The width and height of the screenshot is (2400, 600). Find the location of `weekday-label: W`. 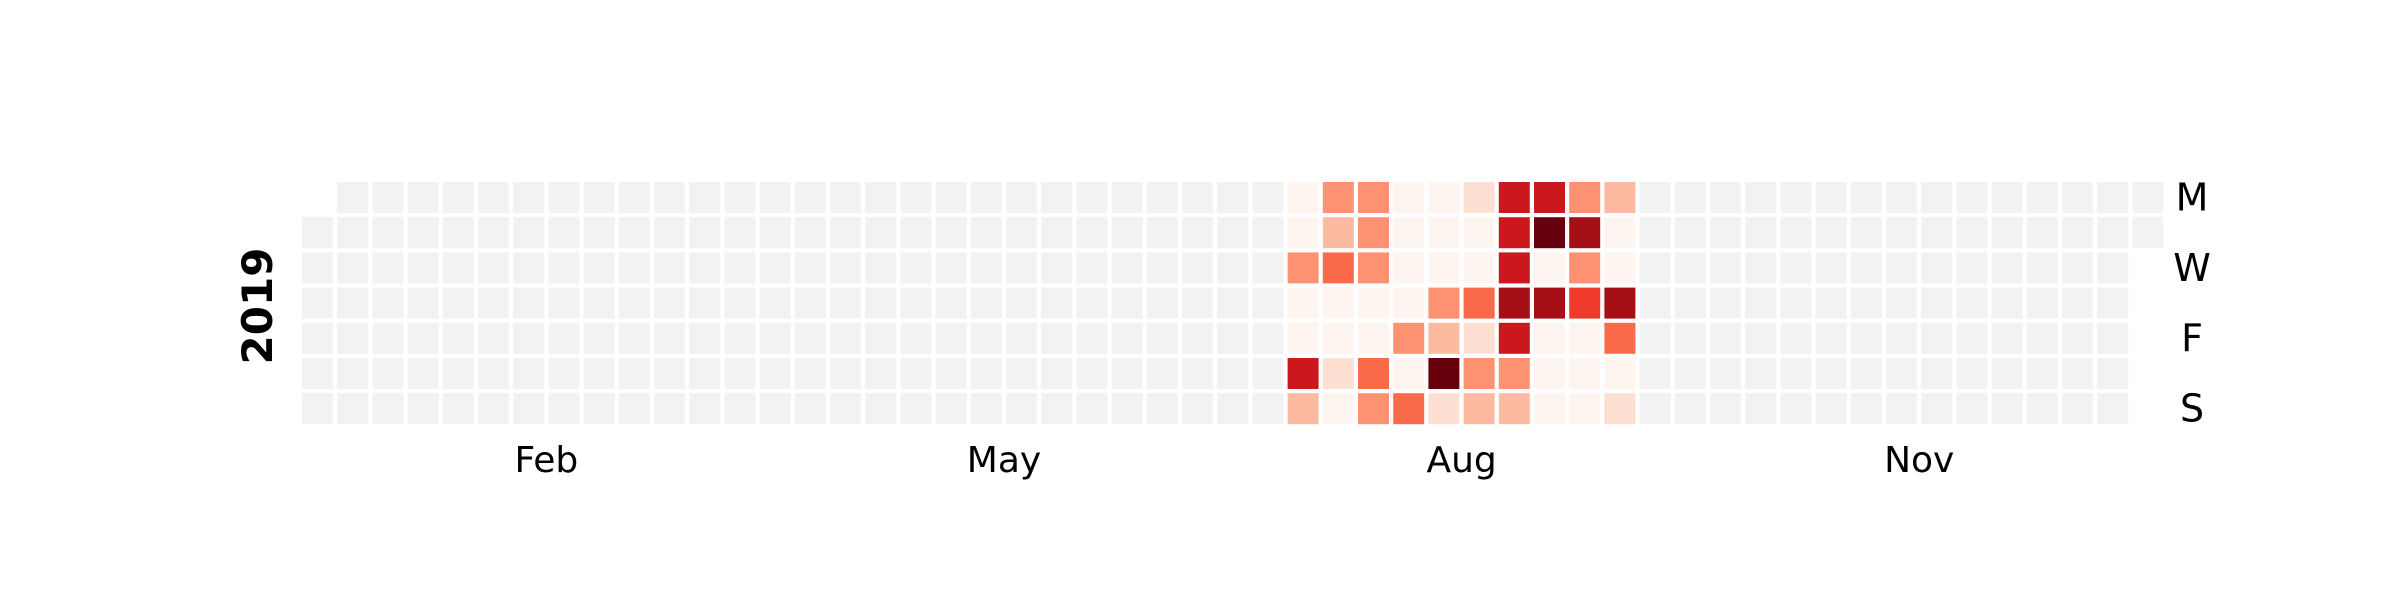

weekday-label: W is located at coordinates (2192, 268).